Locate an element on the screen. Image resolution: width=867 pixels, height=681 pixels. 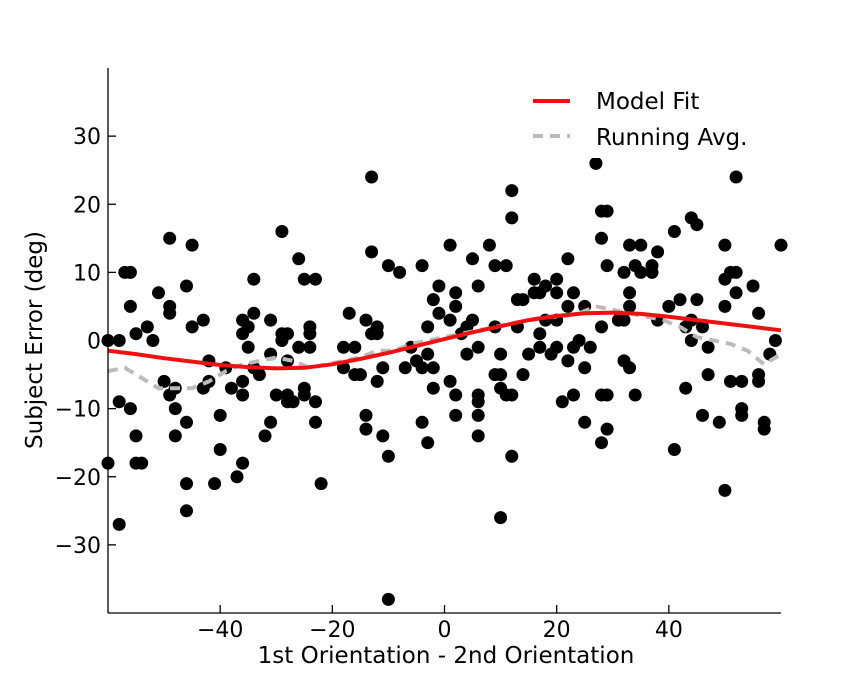
legend-label-running-avg: Running Avg. is located at coordinates (671, 138).